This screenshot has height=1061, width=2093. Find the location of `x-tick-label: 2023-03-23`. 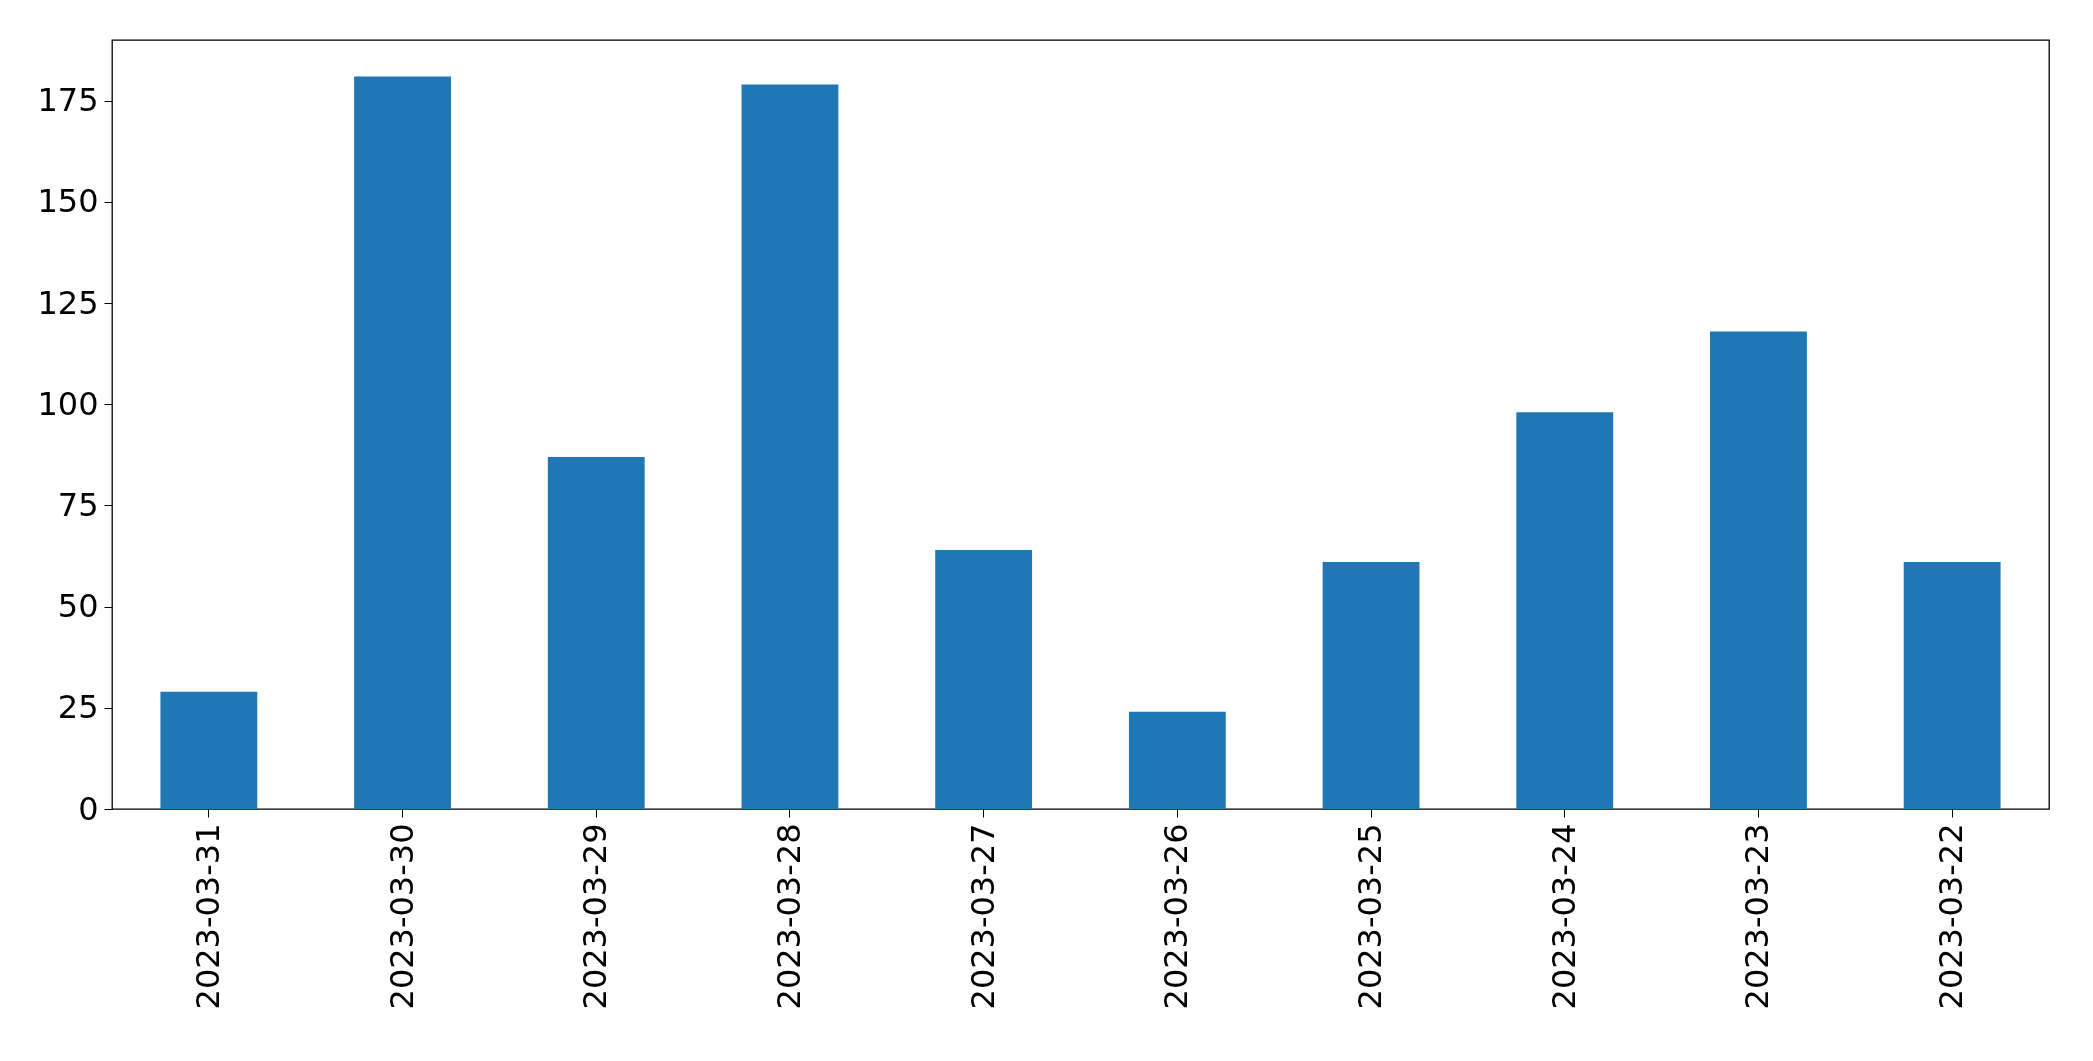

x-tick-label: 2023-03-23 is located at coordinates (1757, 916).